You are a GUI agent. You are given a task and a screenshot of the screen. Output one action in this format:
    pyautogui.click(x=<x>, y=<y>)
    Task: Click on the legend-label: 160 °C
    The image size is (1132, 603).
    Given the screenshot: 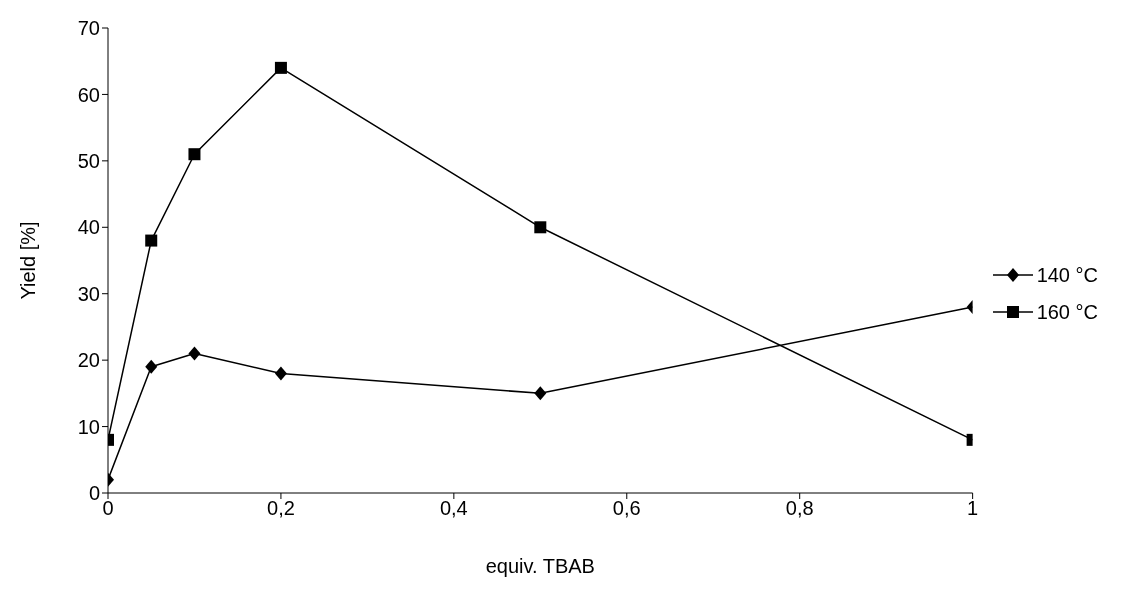 What is the action you would take?
    pyautogui.click(x=1067, y=312)
    